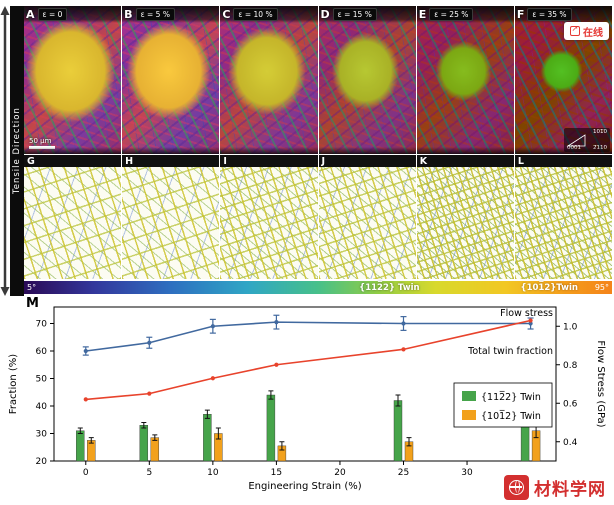 Image resolution: width=614 pixels, height=505 pixels. Describe the element at coordinates (549, 14) in the screenshot. I see `strain-badge: ε = 35 %` at that location.